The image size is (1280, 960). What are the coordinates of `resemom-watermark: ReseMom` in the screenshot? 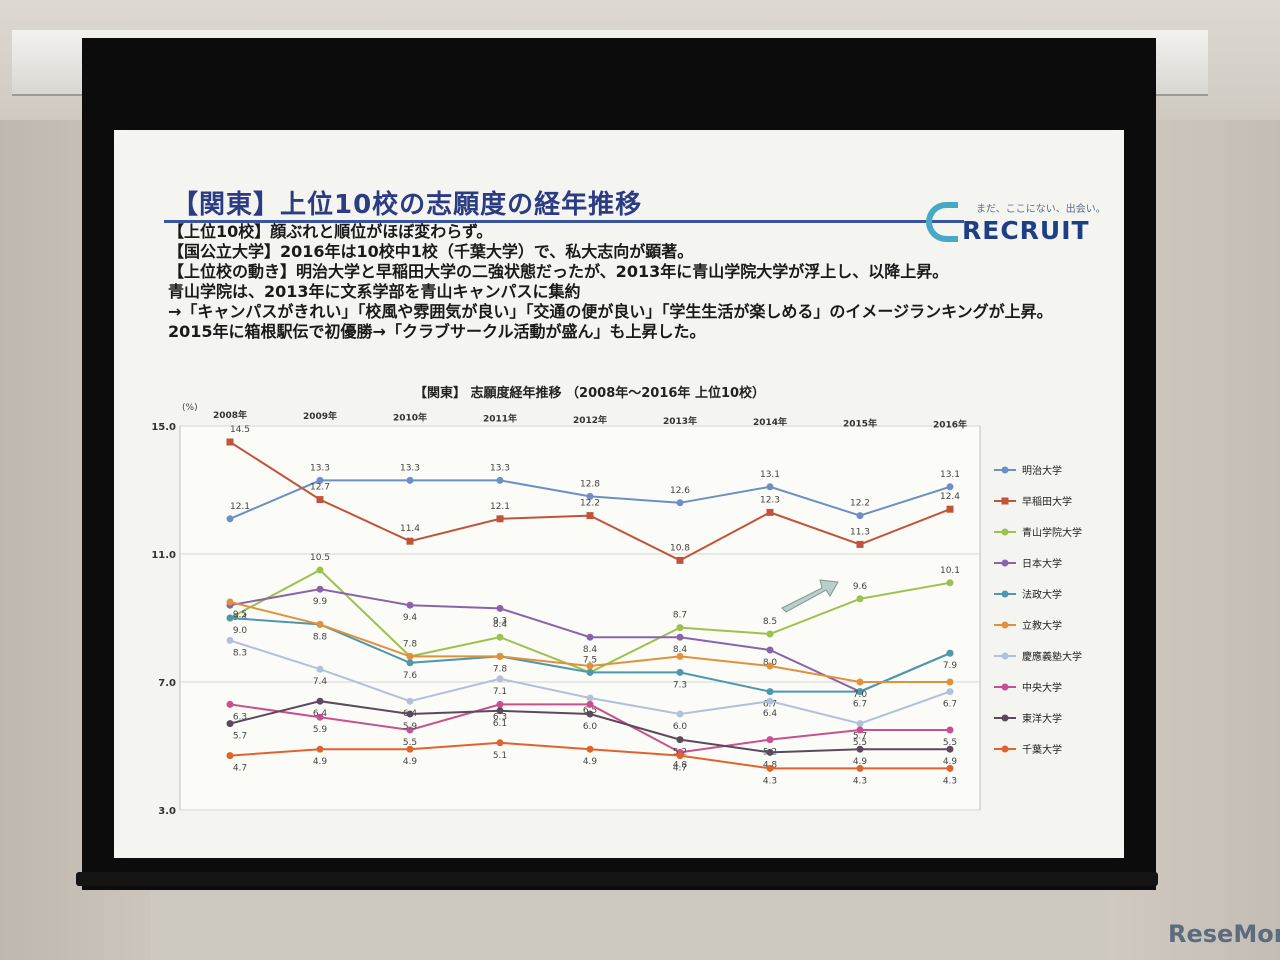 It's located at (1224, 934).